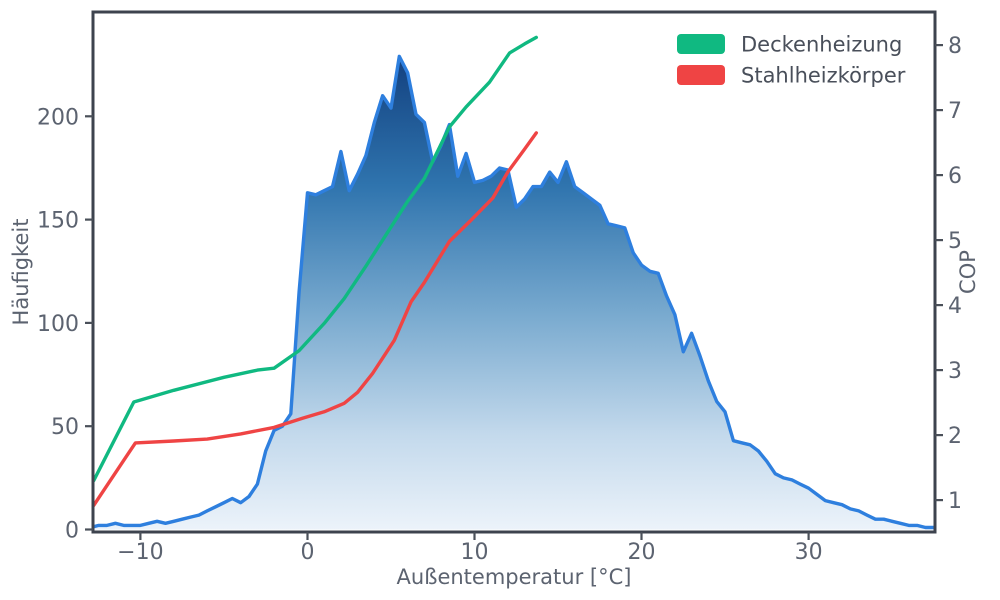 This screenshot has width=1000, height=600. What do you see at coordinates (65, 427) in the screenshot?
I see `y-left-tick-label: 50` at bounding box center [65, 427].